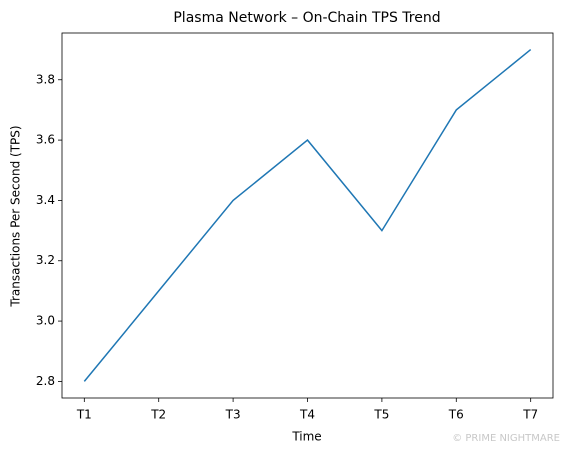  What do you see at coordinates (45, 321) in the screenshot?
I see `y-tick-label: 3.0` at bounding box center [45, 321].